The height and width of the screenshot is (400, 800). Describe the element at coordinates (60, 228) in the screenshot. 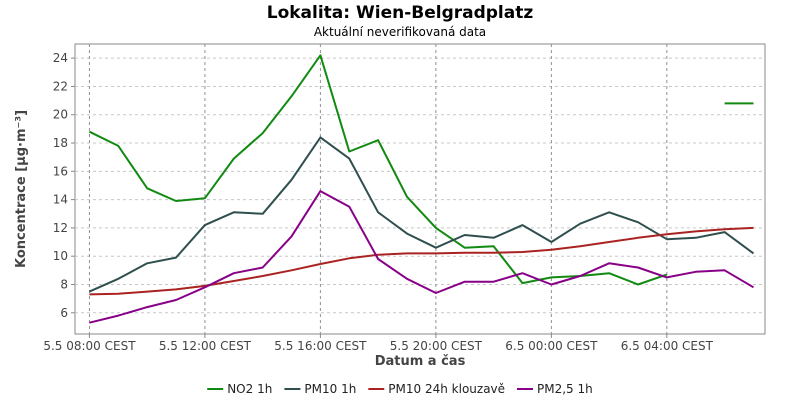

I see `y-tick-label: 12` at that location.